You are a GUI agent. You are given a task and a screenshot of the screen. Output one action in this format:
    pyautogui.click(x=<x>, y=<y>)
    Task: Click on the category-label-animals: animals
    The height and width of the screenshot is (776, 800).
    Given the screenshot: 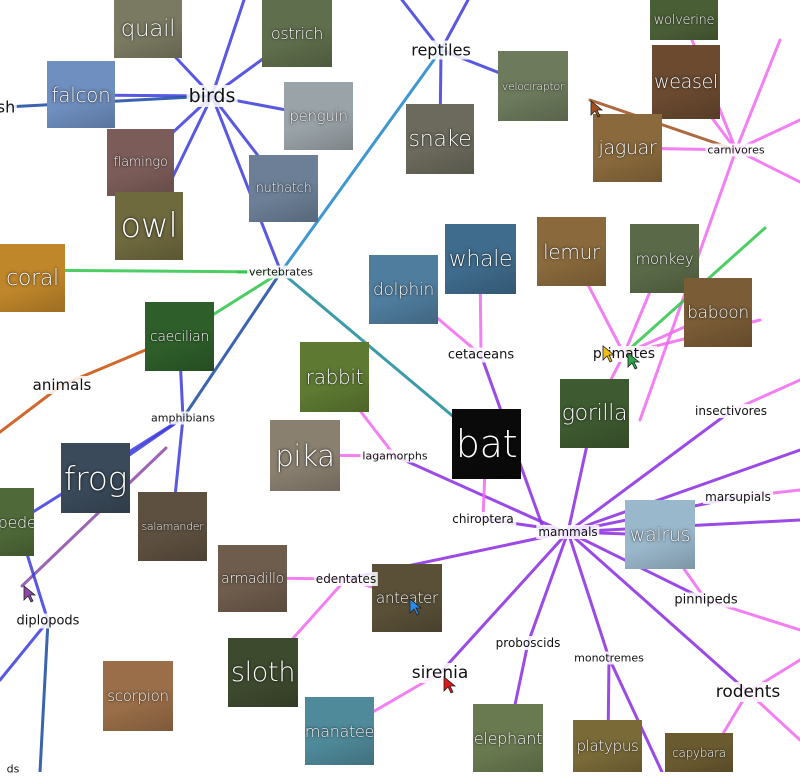 What is the action you would take?
    pyautogui.click(x=62, y=385)
    